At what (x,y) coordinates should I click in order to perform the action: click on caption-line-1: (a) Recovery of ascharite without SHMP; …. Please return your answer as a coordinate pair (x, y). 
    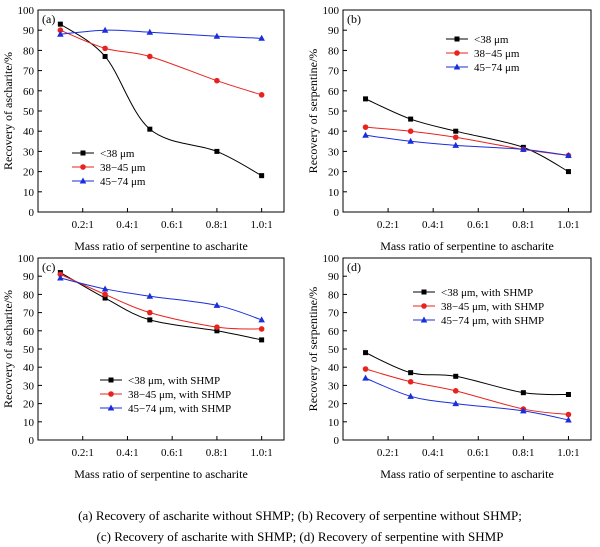
    Looking at the image, I should click on (300, 515).